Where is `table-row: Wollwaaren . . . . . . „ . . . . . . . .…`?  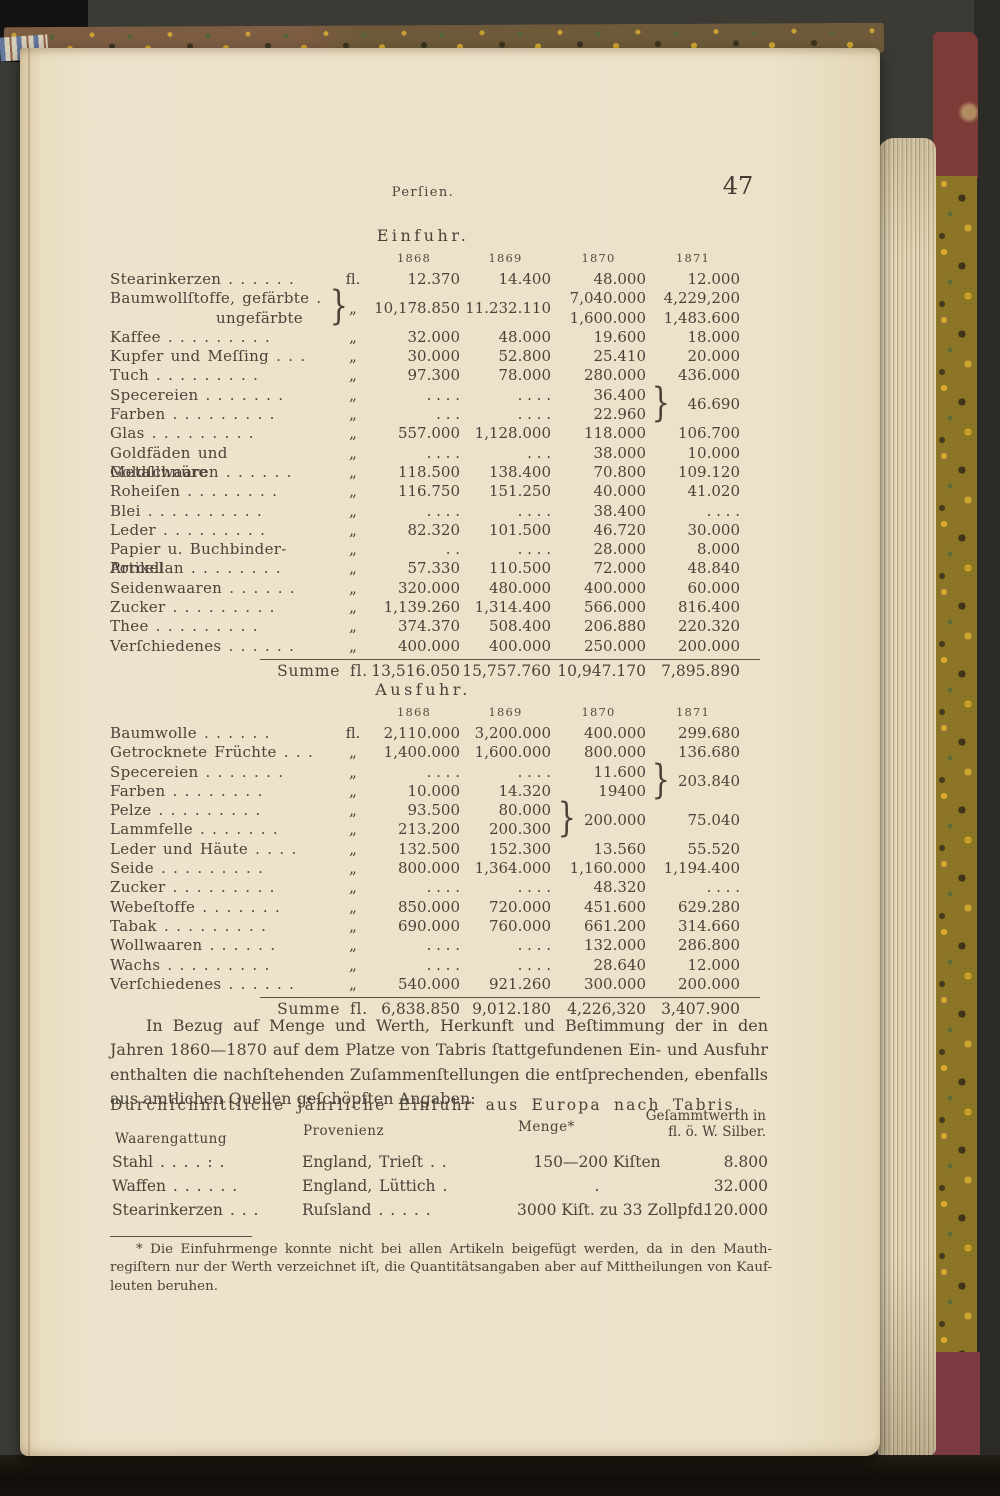
table-row: Wollwaaren . . . . . . „ . . . . . . . .… is located at coordinates (426, 945).